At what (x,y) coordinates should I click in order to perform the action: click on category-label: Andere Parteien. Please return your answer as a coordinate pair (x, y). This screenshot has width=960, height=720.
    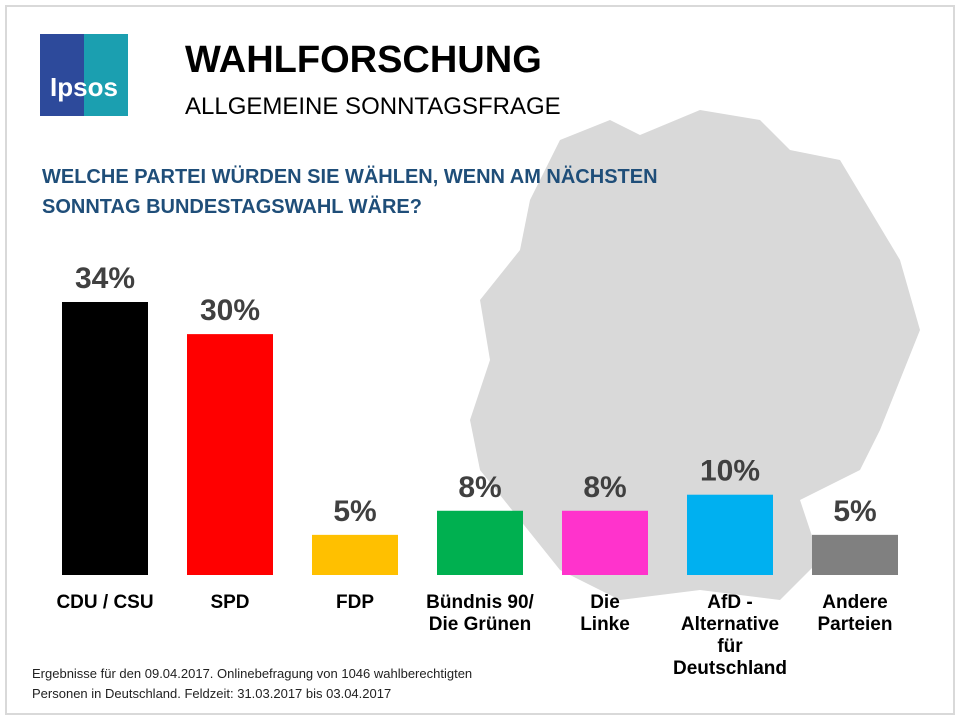
    Looking at the image, I should click on (855, 613).